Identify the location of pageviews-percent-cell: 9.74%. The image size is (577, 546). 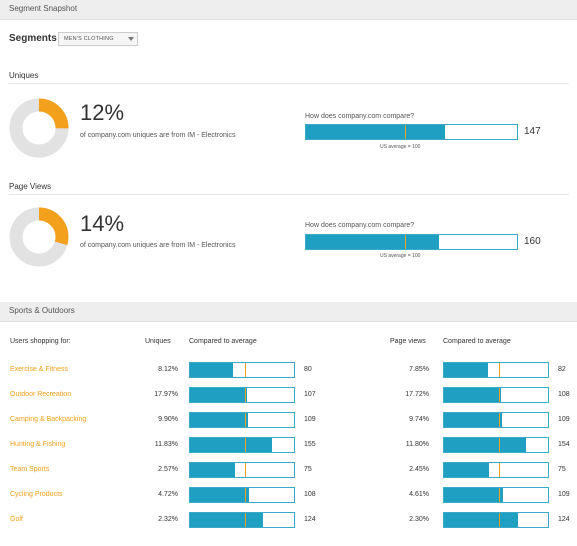
(419, 419).